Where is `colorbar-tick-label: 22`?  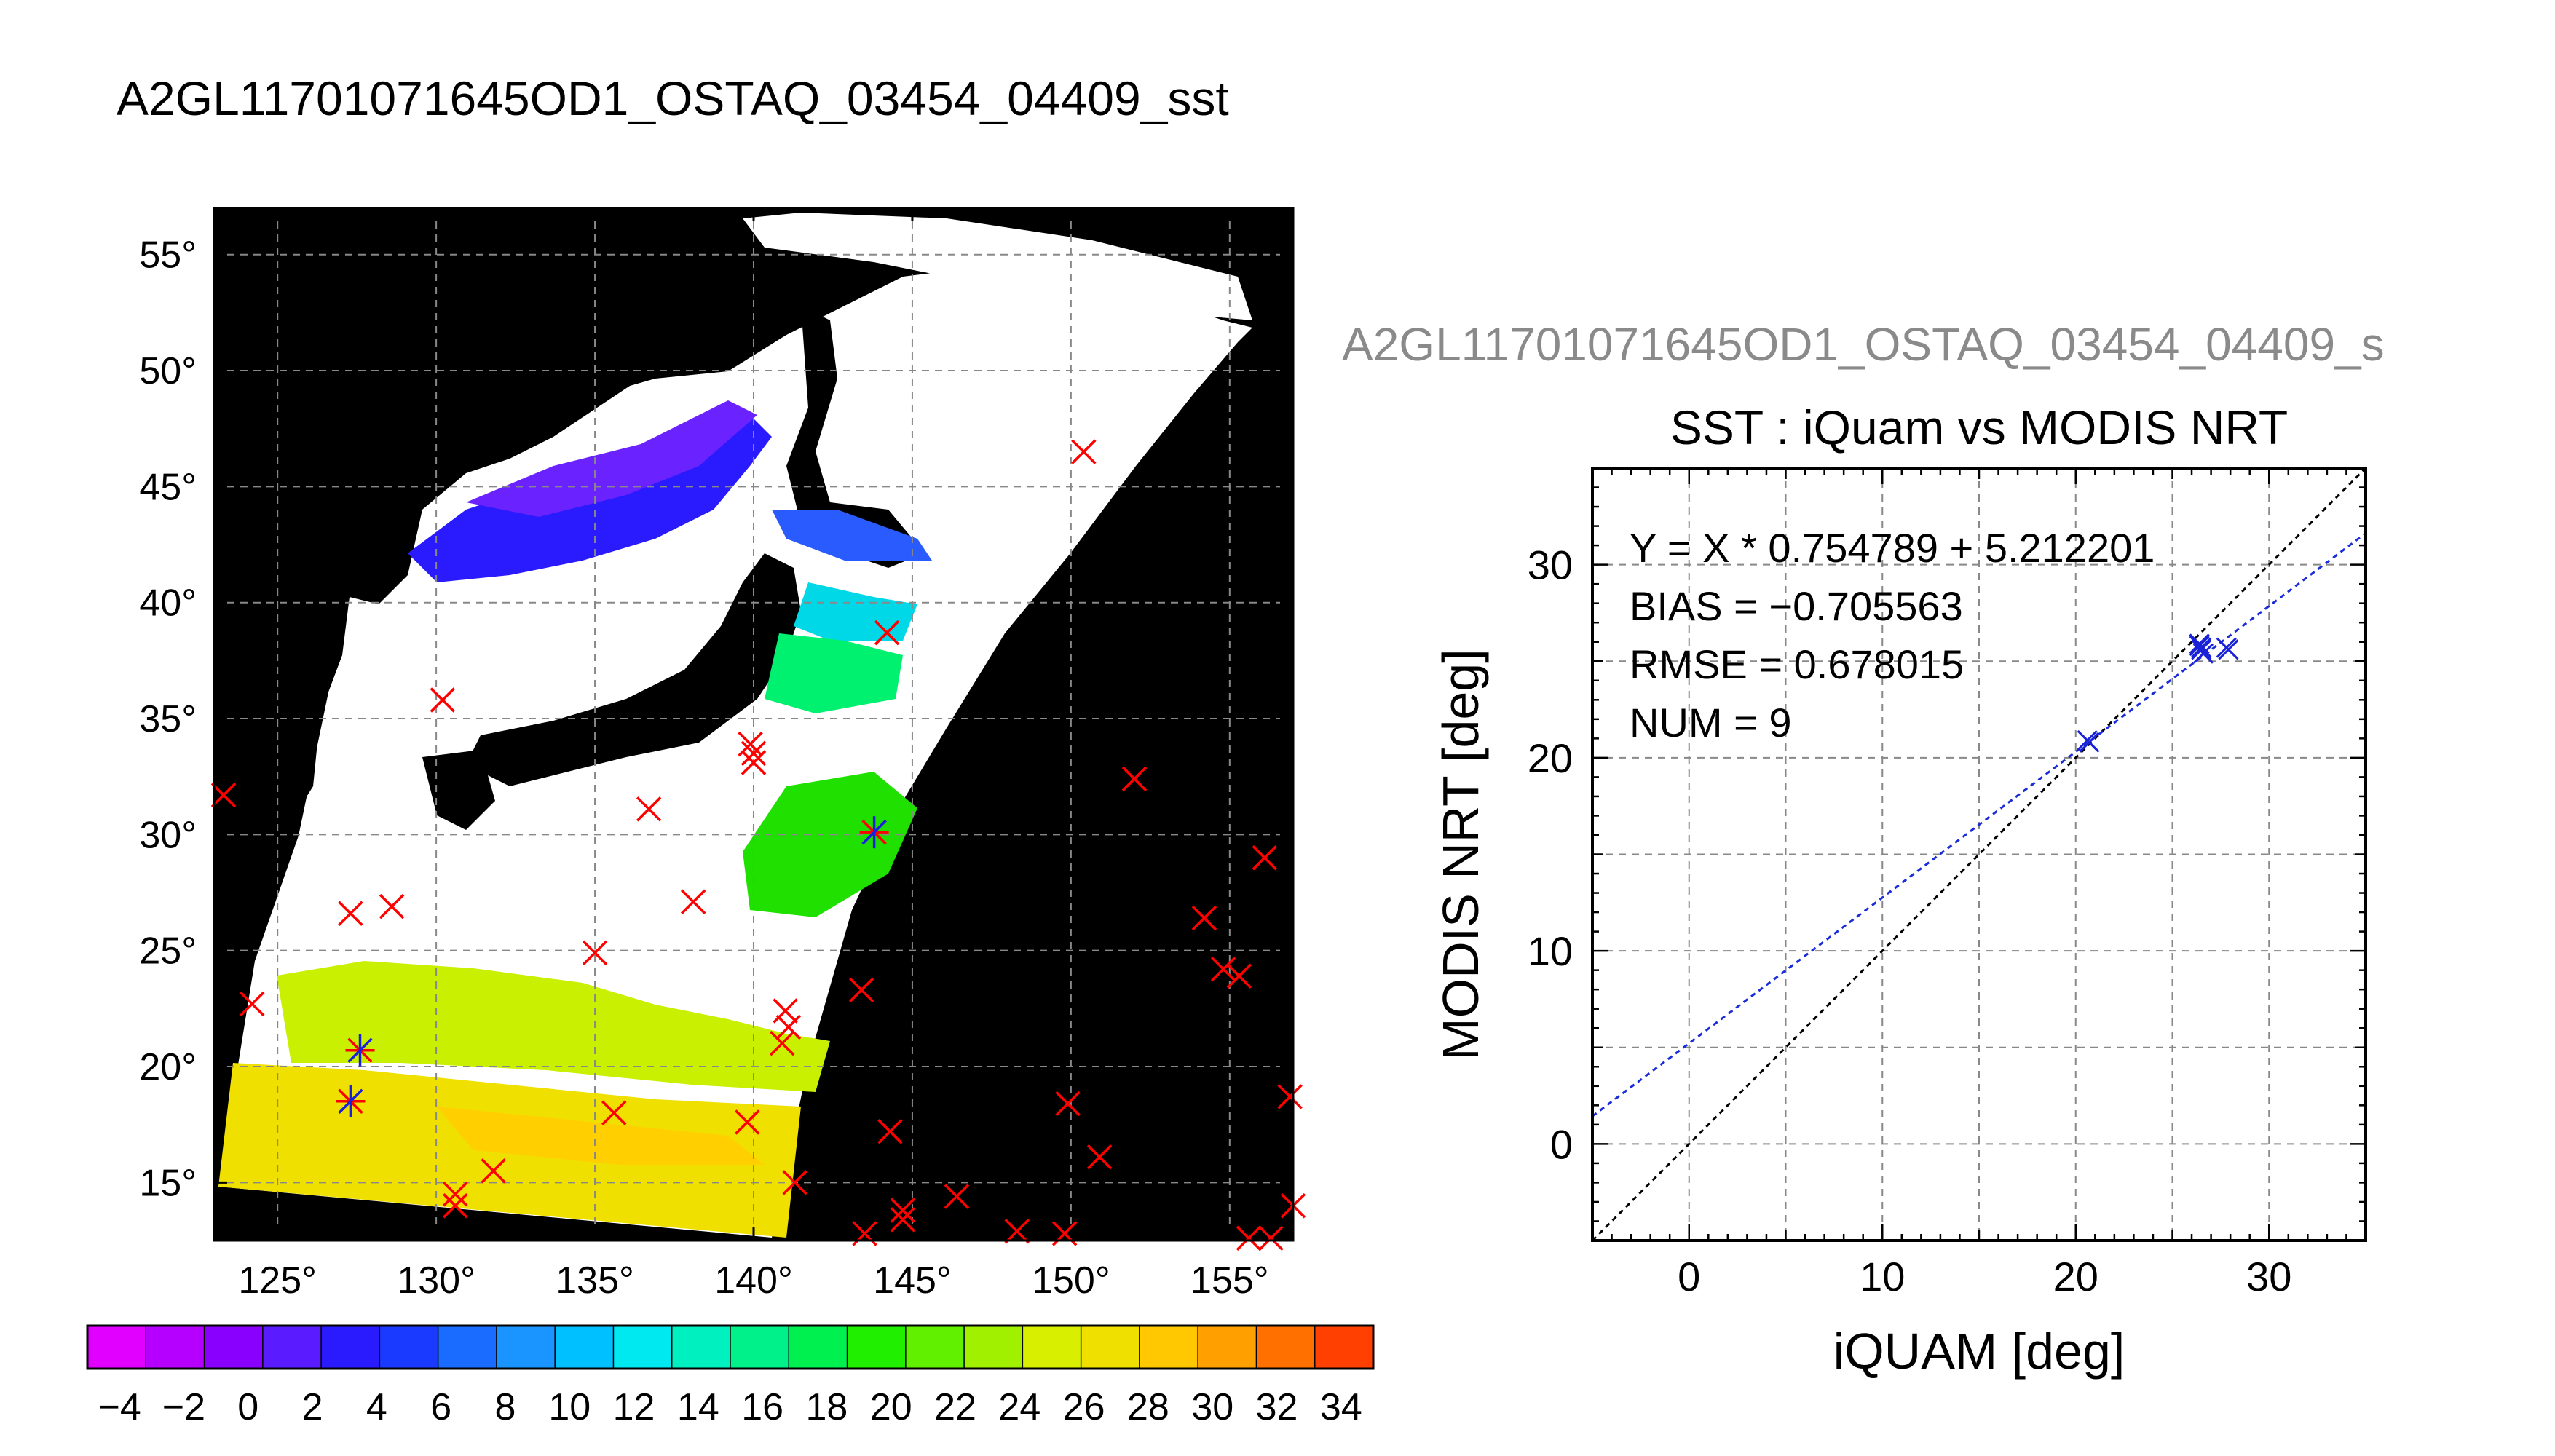
colorbar-tick-label: 22 is located at coordinates (955, 1407).